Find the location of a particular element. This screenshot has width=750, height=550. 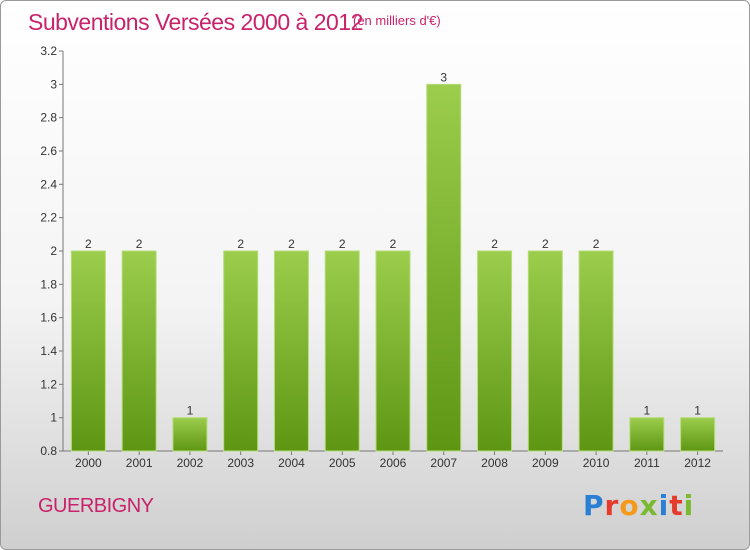

x-tick-label-2011: 2011 is located at coordinates (647, 463).